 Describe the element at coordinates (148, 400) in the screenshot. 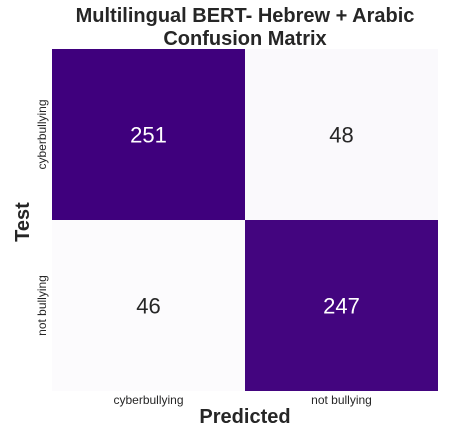

I see `x-tick-label-0: cyberbullying` at that location.